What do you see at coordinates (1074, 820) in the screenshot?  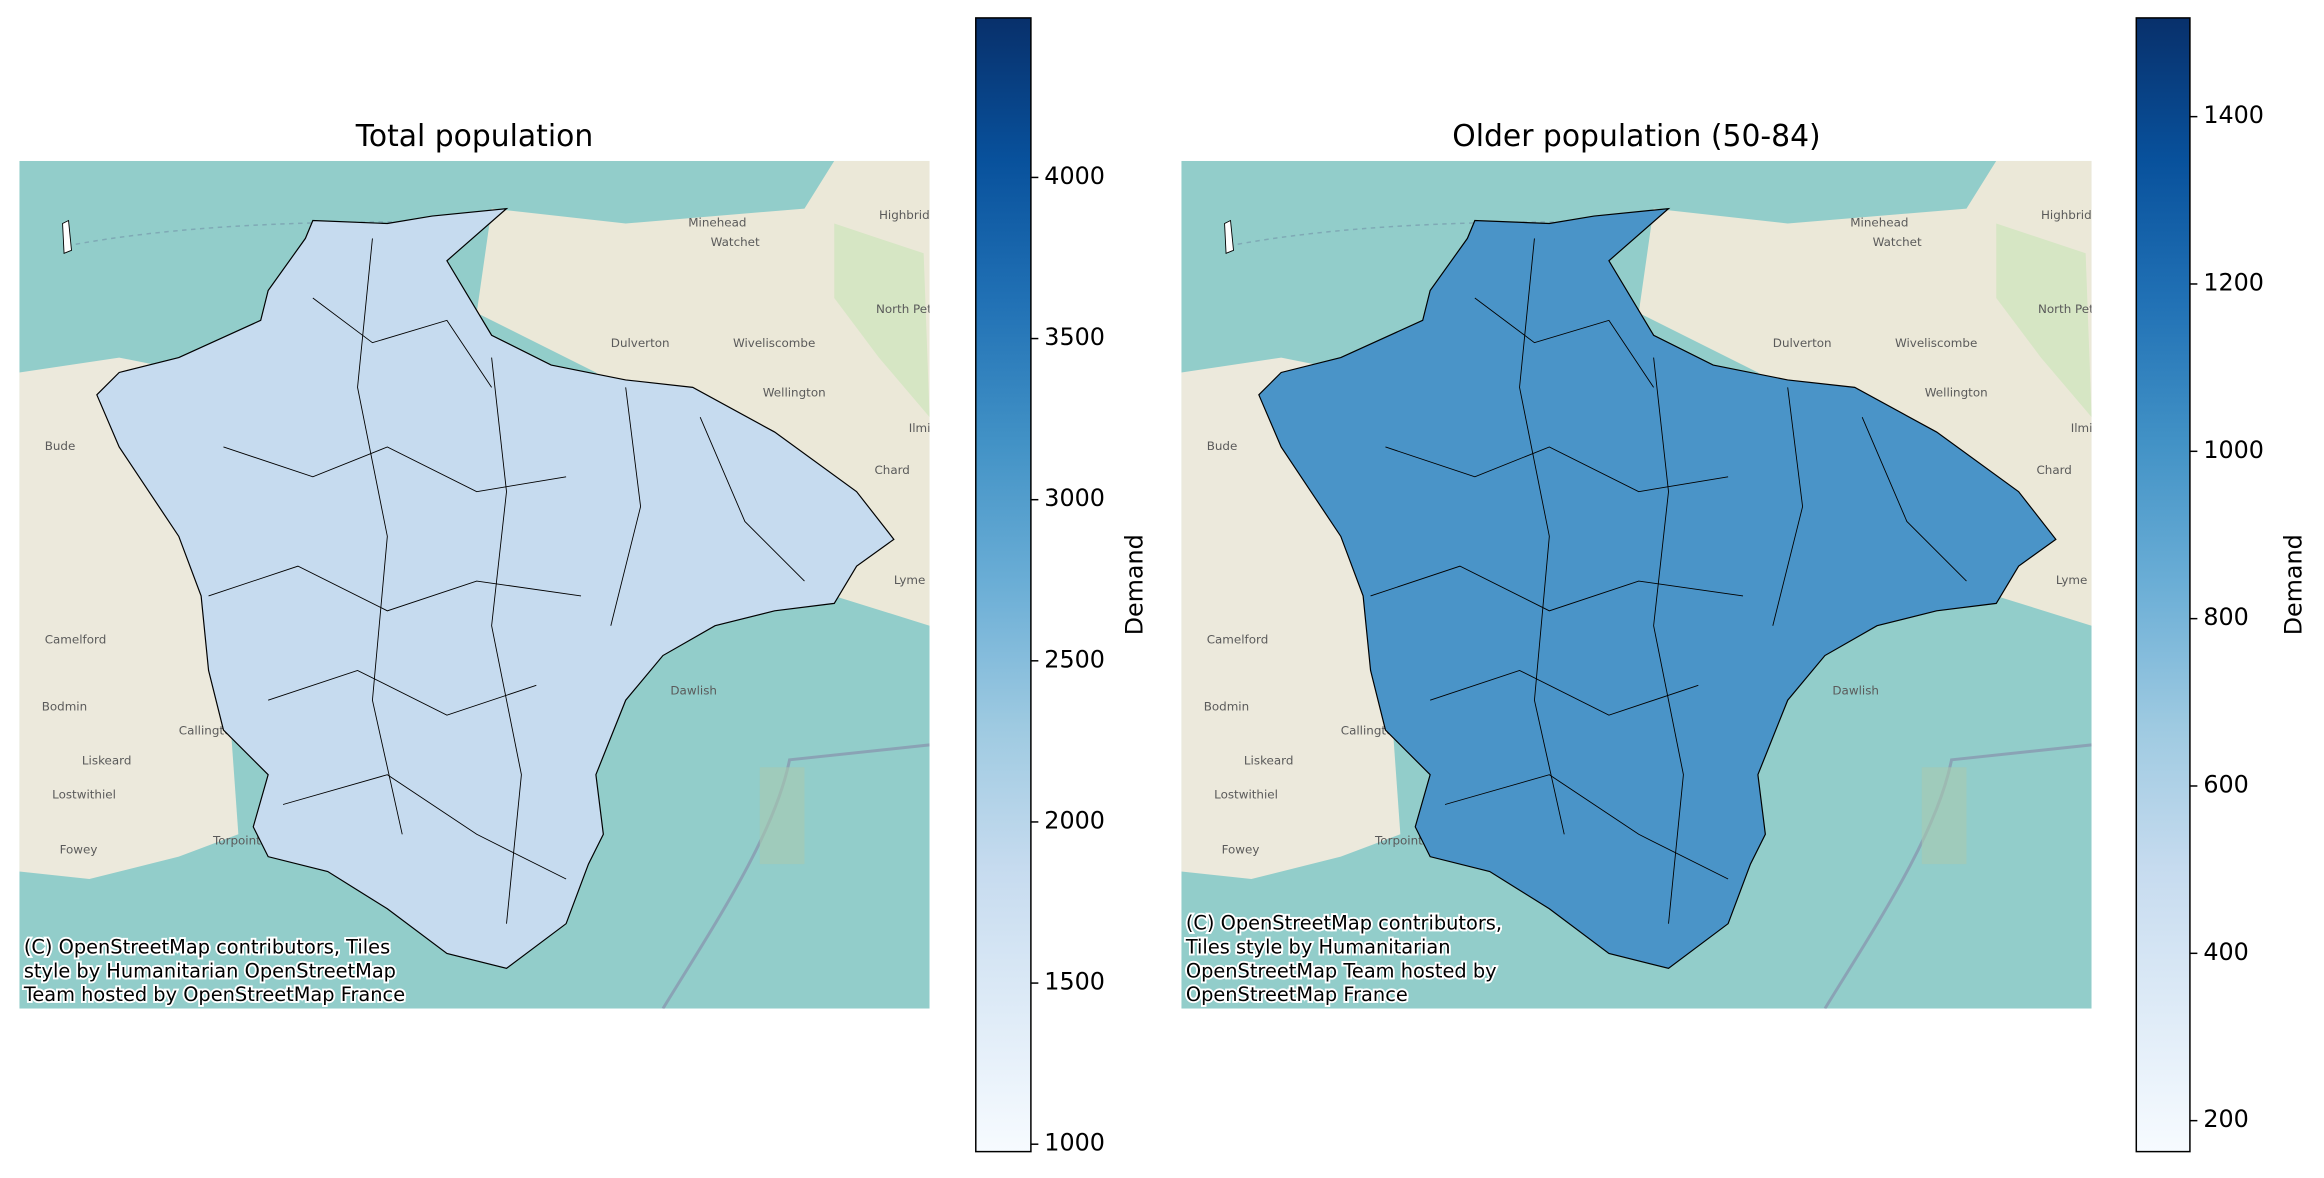 I see `colorbar-tick-label: 2000` at bounding box center [1074, 820].